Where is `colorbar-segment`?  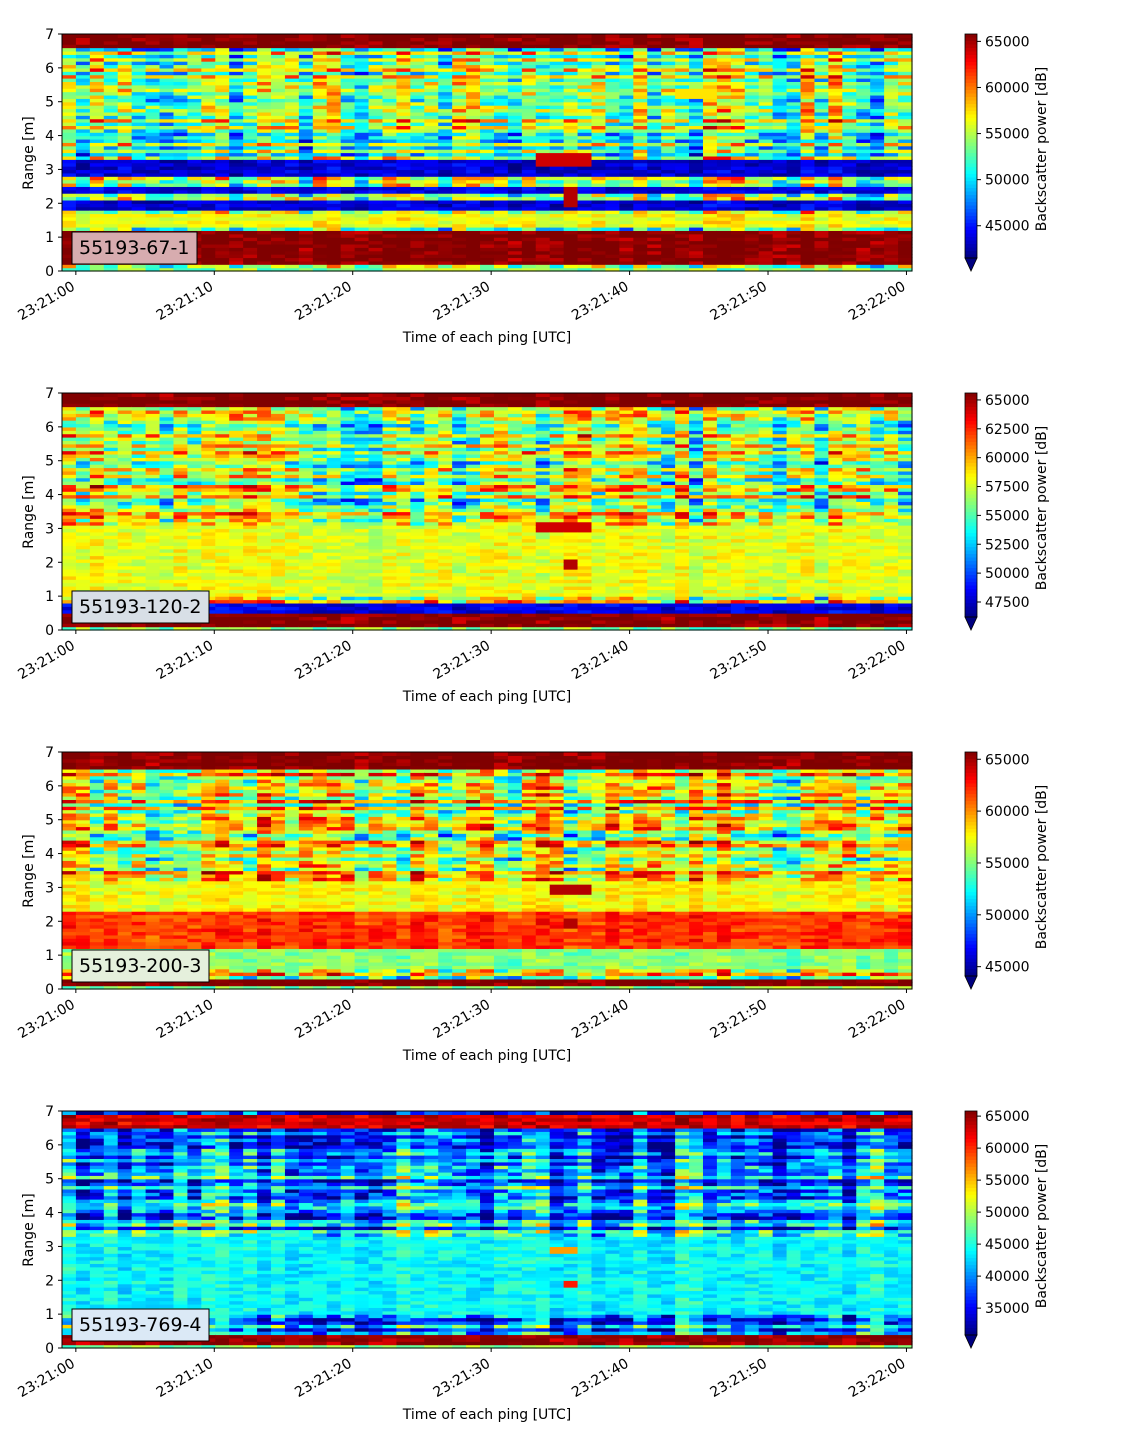
colorbar-segment is located at coordinates (971, 144).